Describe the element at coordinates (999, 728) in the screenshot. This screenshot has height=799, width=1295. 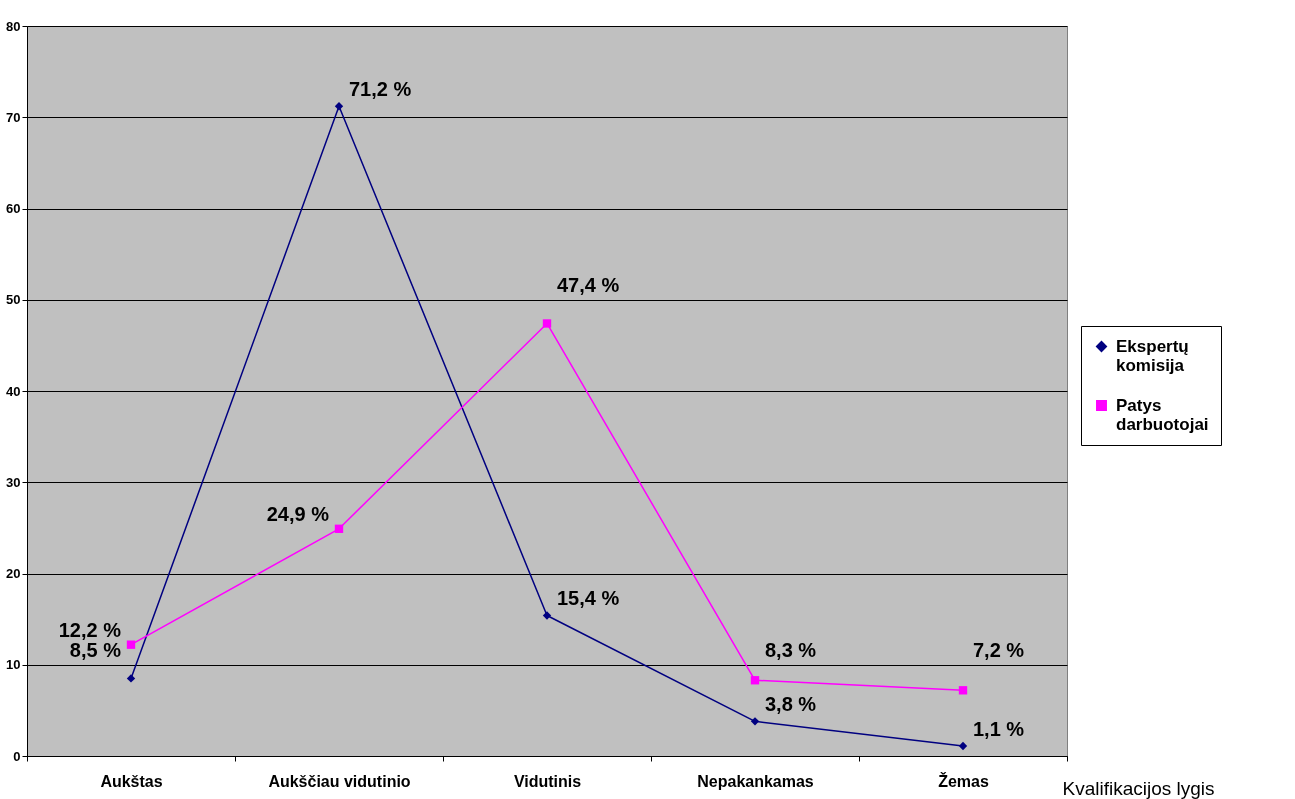
I see `data-label: 1,1 %` at that location.